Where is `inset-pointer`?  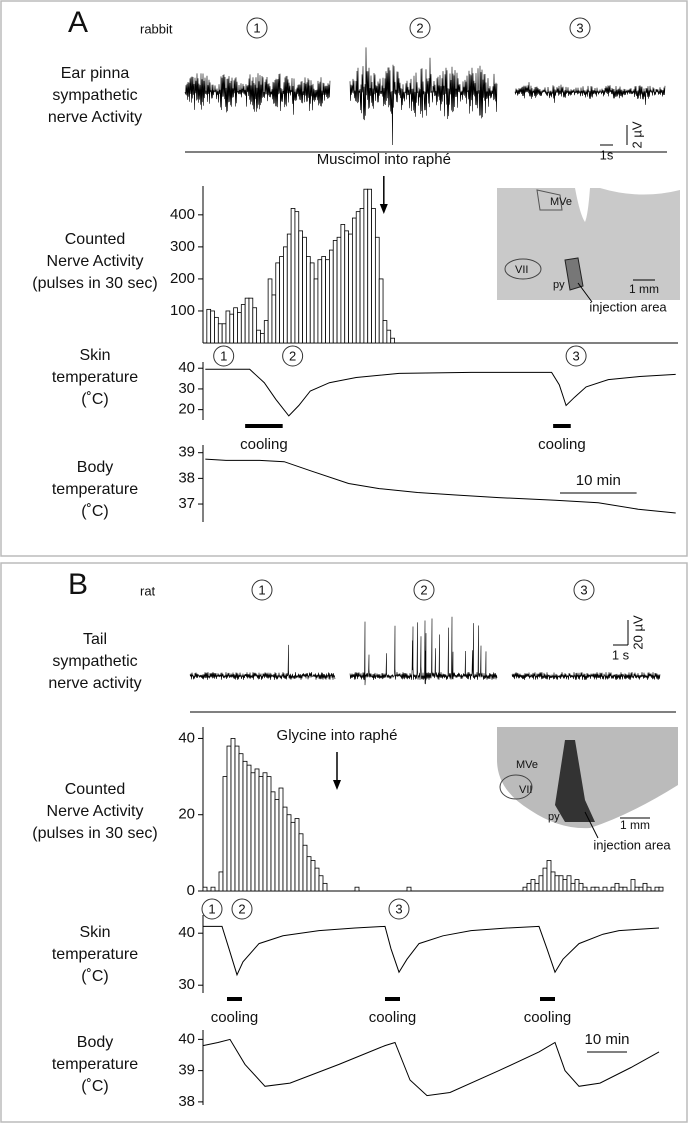 inset-pointer is located at coordinates (591, 825).